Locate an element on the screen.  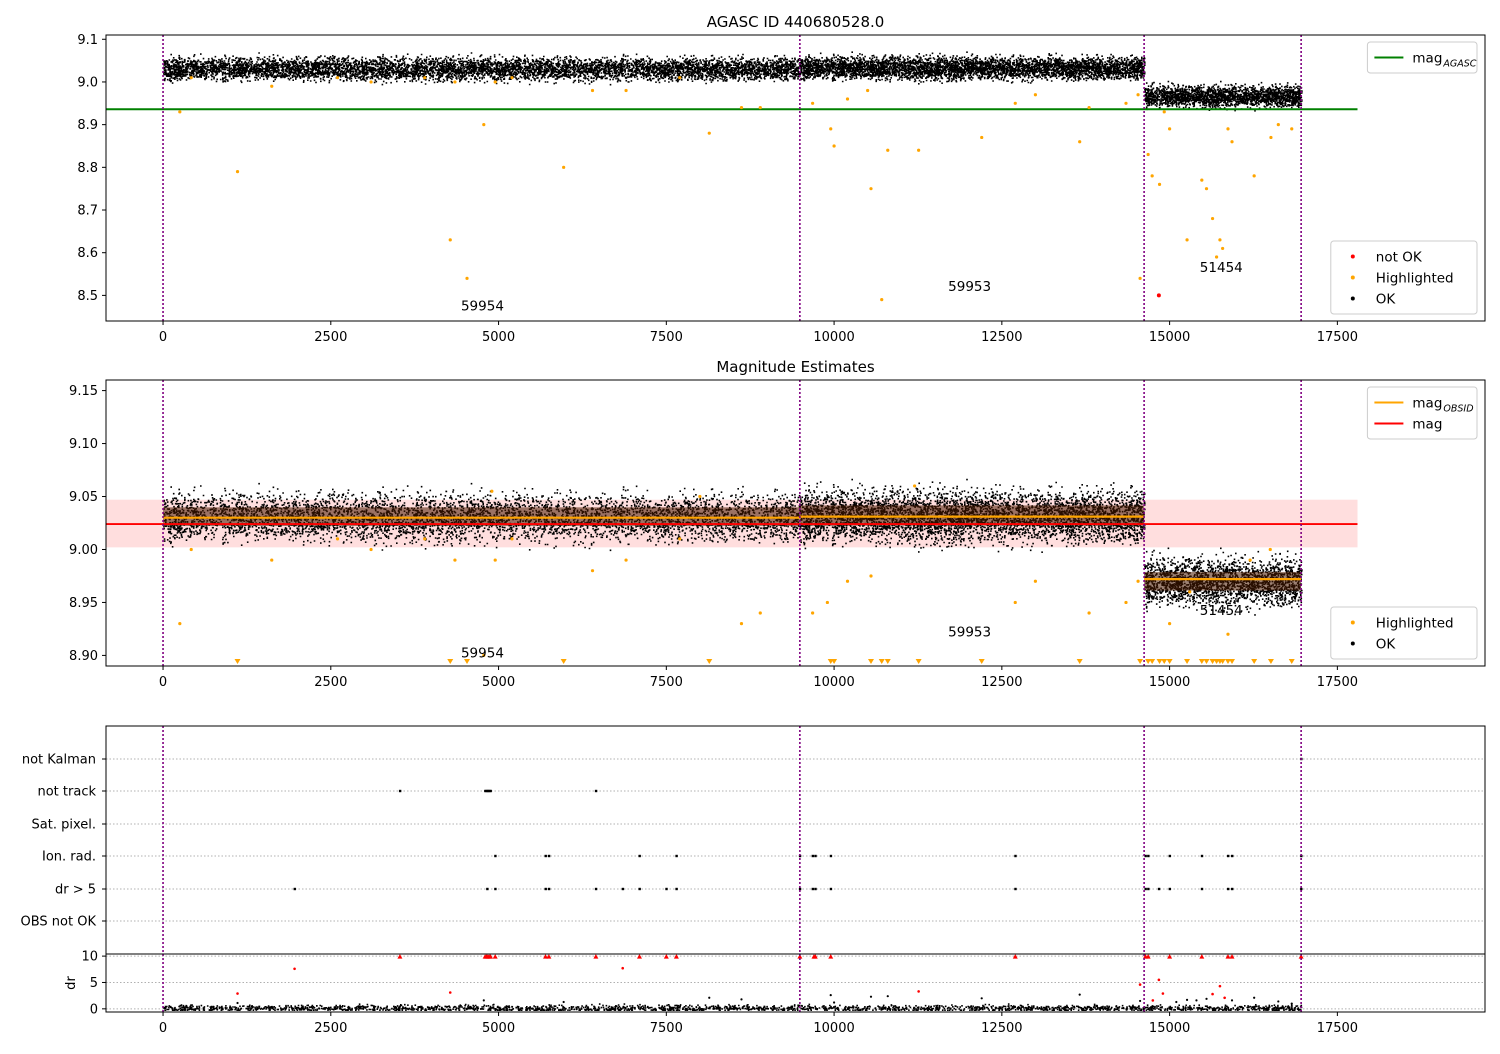
chart-title: Magnitude Estimates is located at coordinates (795, 367).